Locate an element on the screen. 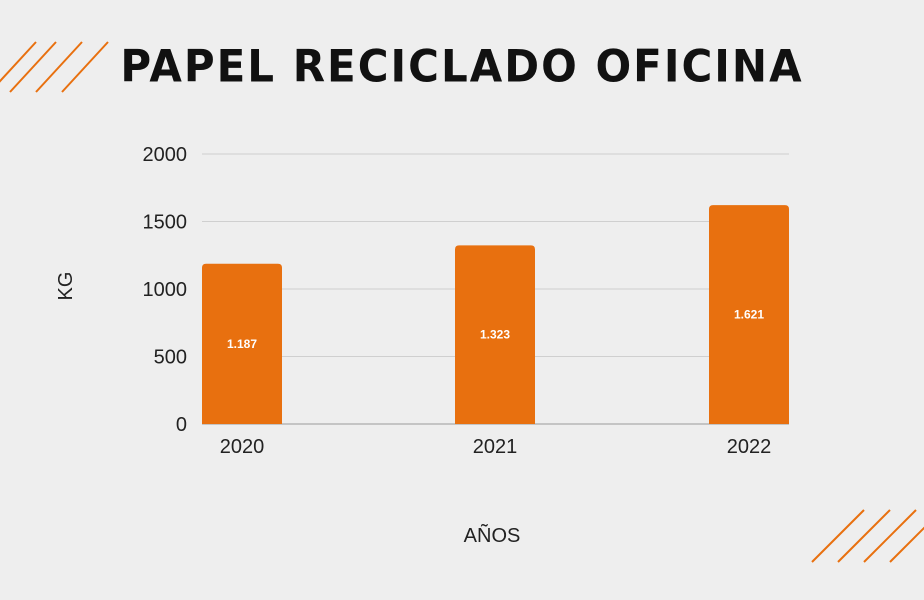 Image resolution: width=924 pixels, height=600 pixels. x-tick-label: 2020 is located at coordinates (242, 447).